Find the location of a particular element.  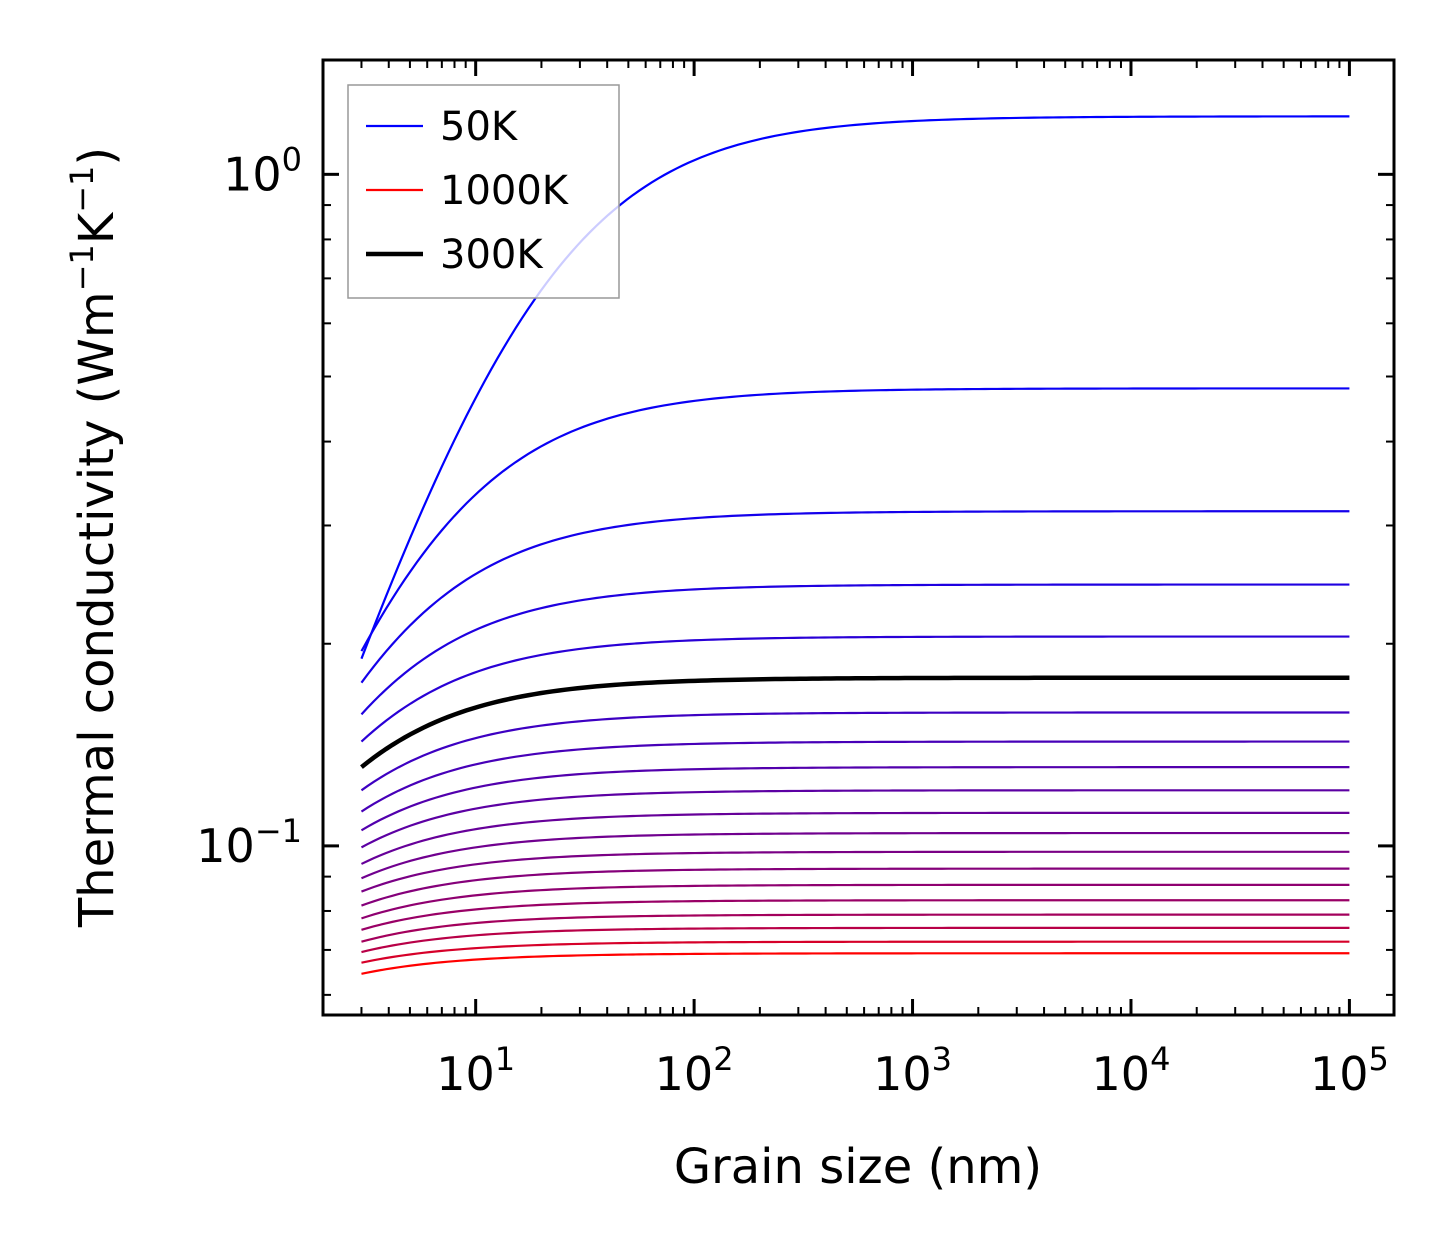

series-line-450K is located at coordinates (855, 799).